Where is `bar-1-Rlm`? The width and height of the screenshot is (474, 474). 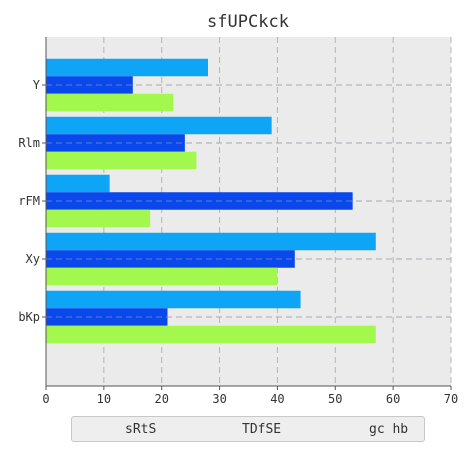 bar-1-Rlm is located at coordinates (159, 126).